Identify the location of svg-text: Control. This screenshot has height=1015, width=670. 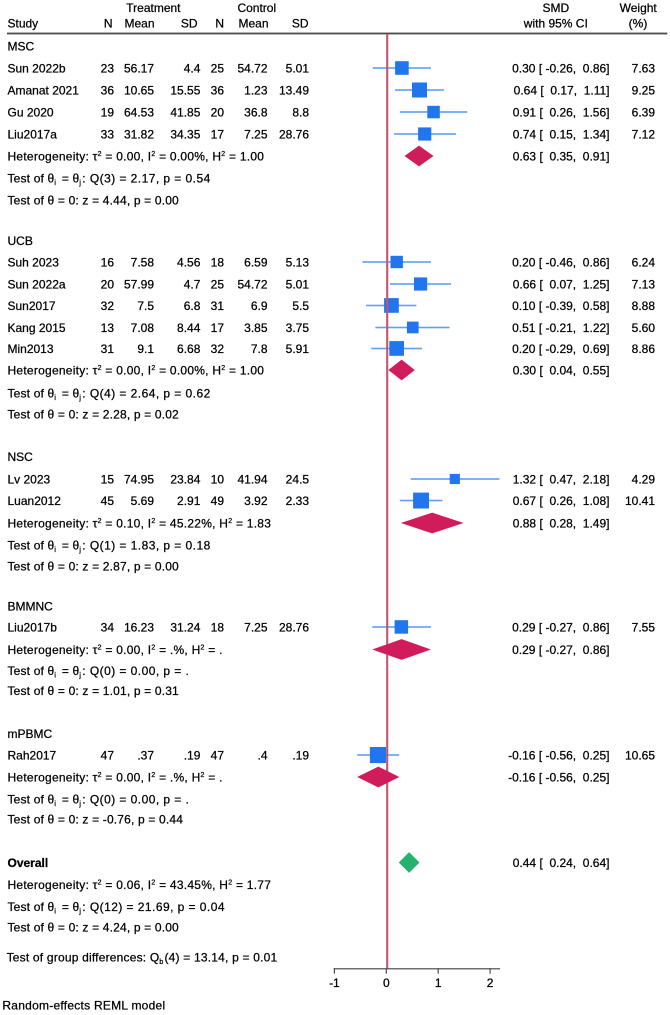
(256, 8).